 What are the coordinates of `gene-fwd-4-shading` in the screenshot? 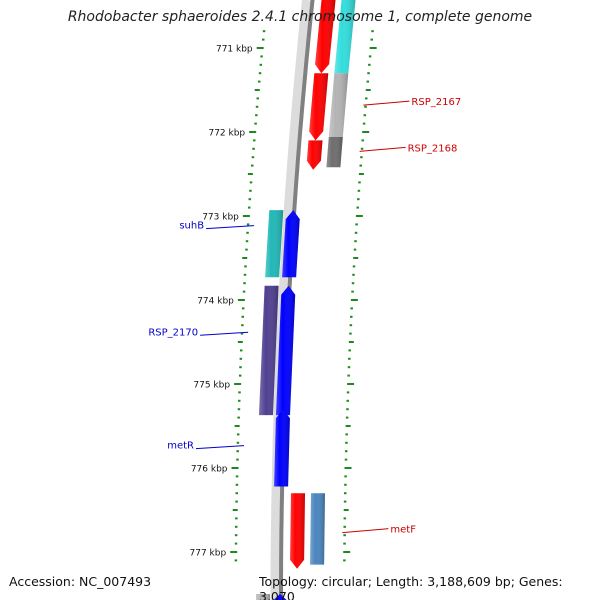 It's located at (297, 531).